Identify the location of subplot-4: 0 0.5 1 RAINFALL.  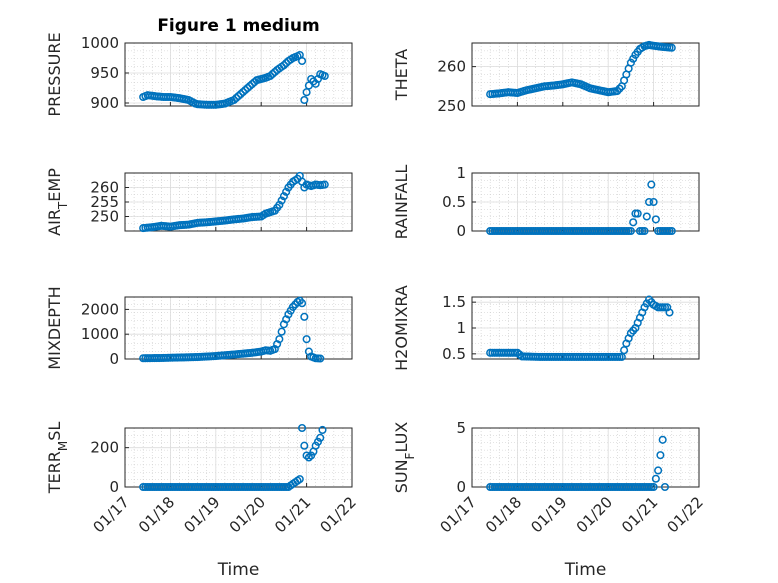
(546, 202).